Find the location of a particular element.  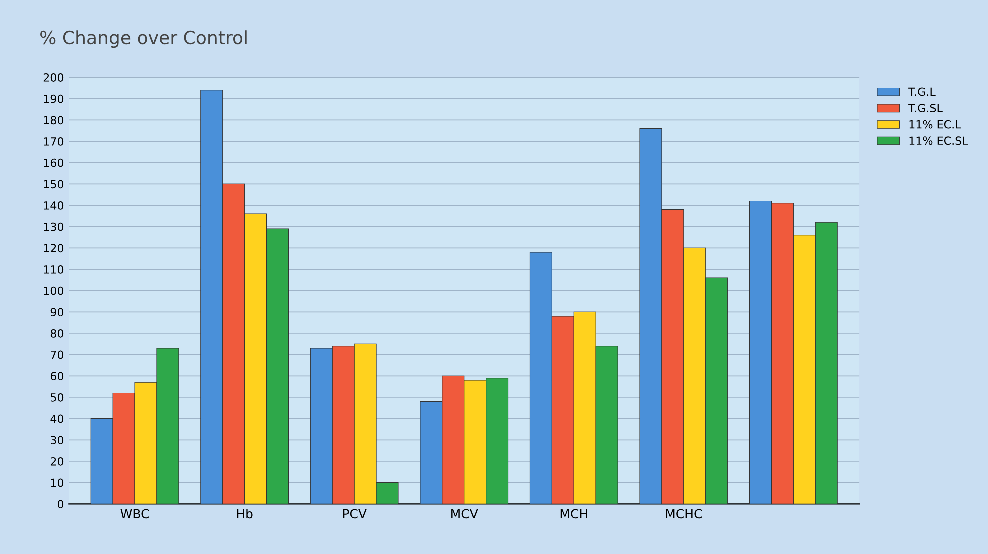

y-tick-label: 170 is located at coordinates (54, 142).